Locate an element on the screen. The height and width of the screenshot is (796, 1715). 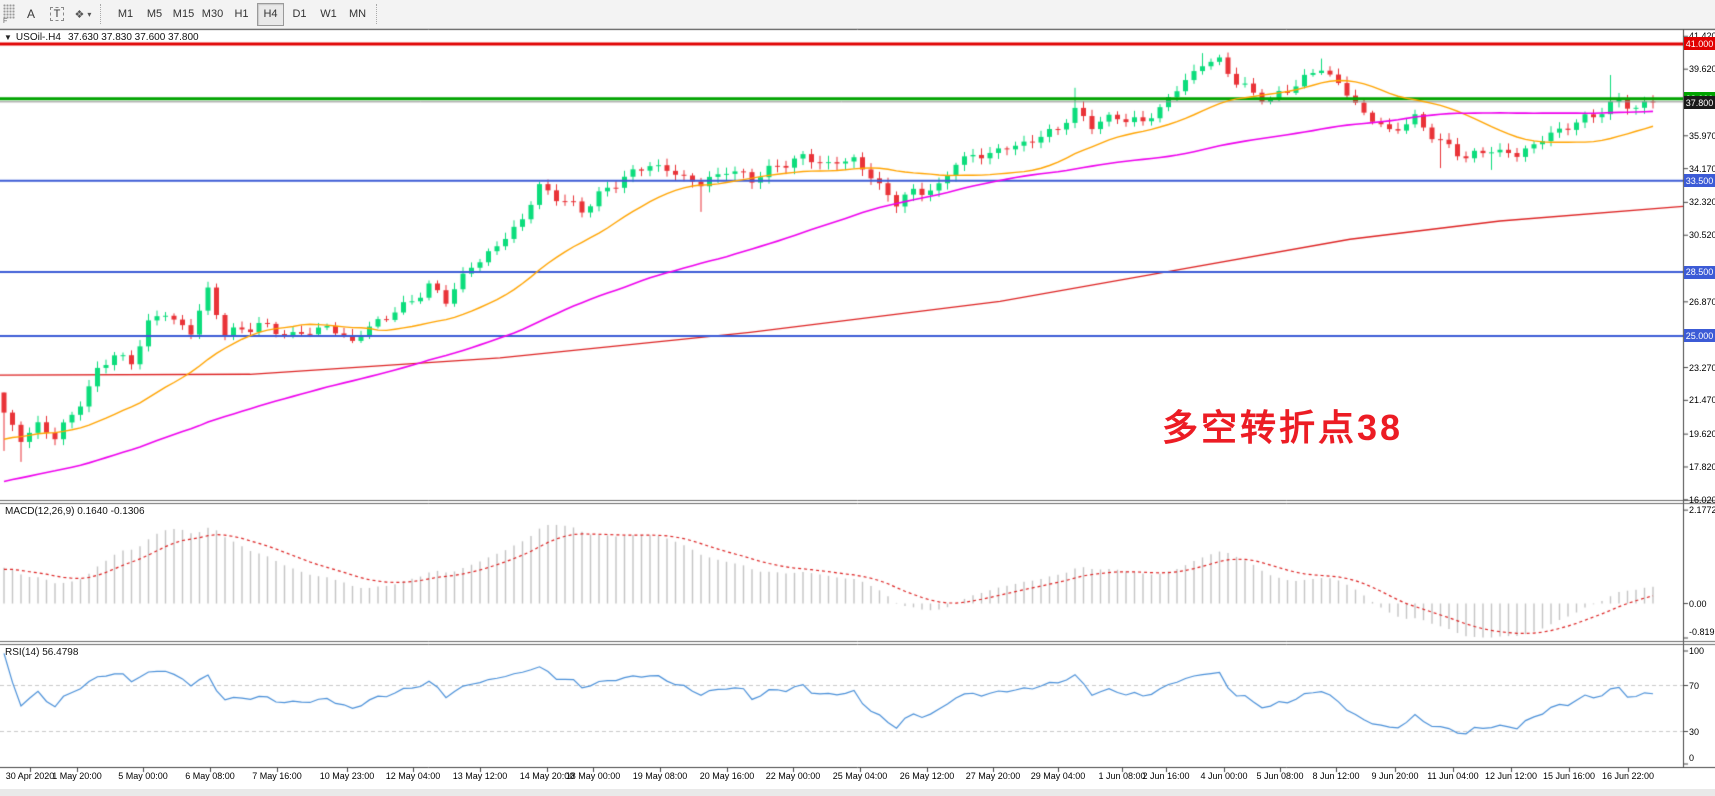
time-label: 4 Jun 00:00 is located at coordinates (1224, 776).